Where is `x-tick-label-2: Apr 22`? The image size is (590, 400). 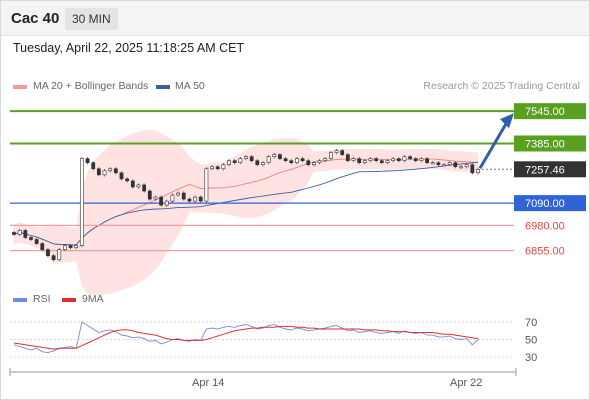 x-tick-label-2: Apr 22 is located at coordinates (466, 383).